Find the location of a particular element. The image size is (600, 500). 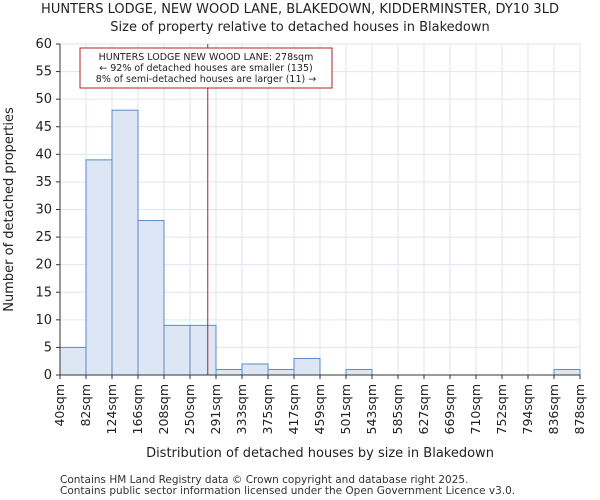

y-tick-label: 30 is located at coordinates (43, 210).